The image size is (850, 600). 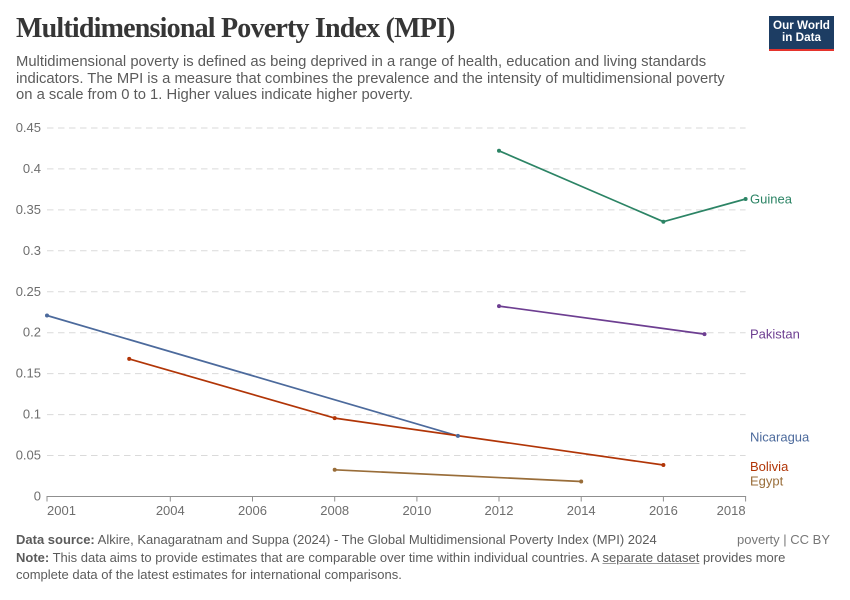 What do you see at coordinates (32, 168) in the screenshot?
I see `svg-text: 0.4` at bounding box center [32, 168].